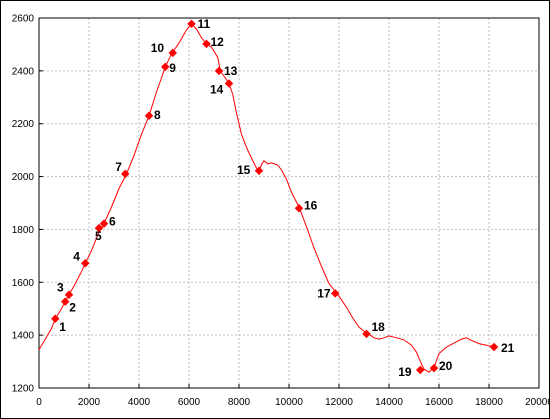 Image resolution: width=550 pixels, height=419 pixels. Describe the element at coordinates (231, 71) in the screenshot. I see `waypoint-label: 13` at that location.